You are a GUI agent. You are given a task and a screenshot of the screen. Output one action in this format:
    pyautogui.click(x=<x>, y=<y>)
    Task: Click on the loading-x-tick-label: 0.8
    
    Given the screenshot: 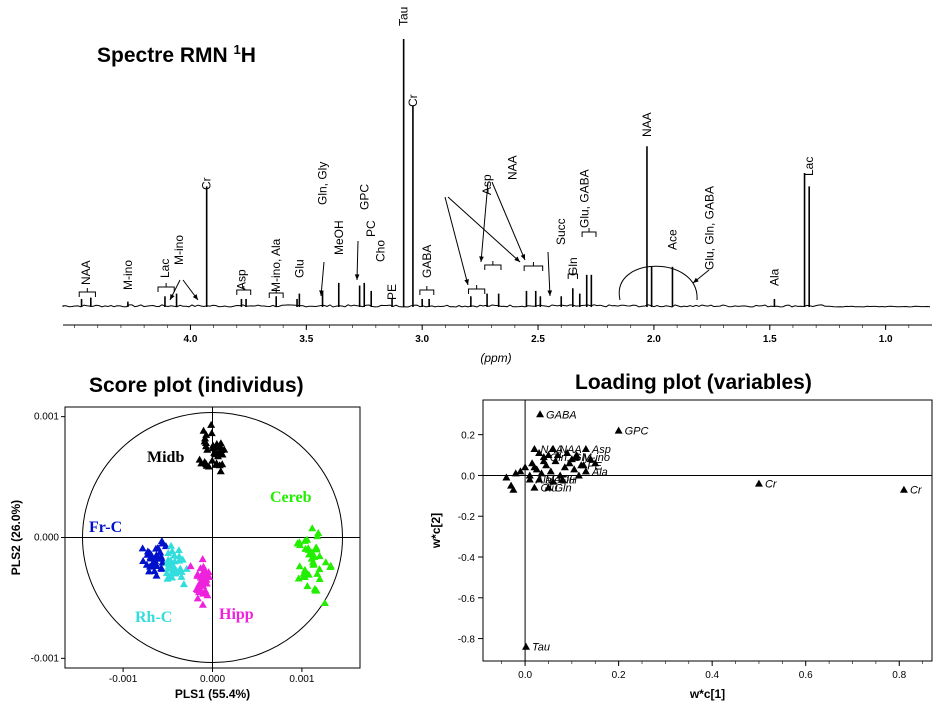 What is the action you would take?
    pyautogui.click(x=899, y=675)
    